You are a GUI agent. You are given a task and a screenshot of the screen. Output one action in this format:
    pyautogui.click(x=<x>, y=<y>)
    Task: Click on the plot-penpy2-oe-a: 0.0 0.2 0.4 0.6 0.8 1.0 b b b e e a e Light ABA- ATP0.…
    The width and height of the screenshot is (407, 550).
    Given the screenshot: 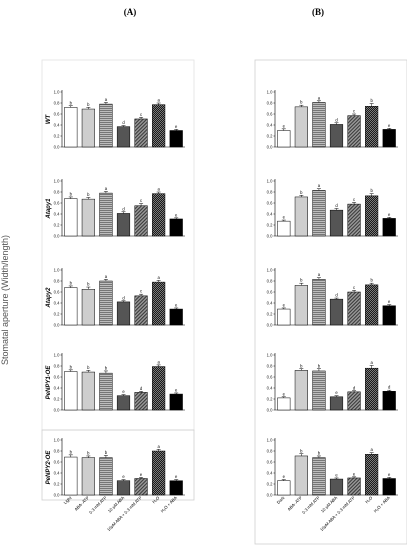 What is the action you would take?
    pyautogui.click(x=119, y=484)
    